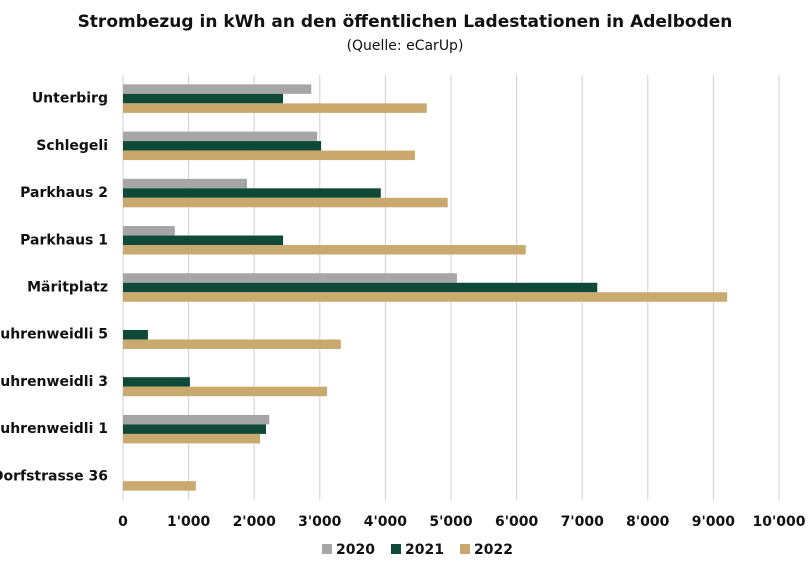 This screenshot has height=571, width=810. Describe the element at coordinates (355, 550) in the screenshot. I see `legend-label: 2020` at that location.